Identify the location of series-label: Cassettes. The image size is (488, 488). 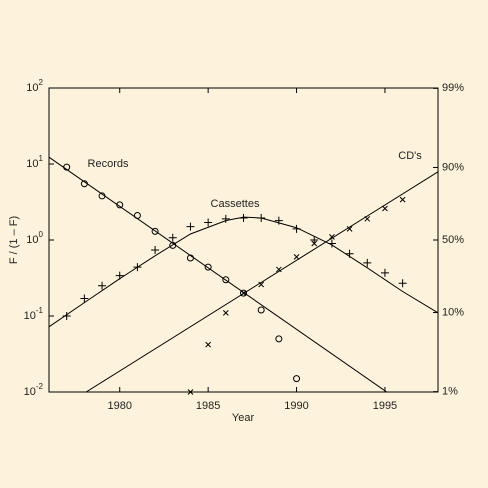
(235, 204).